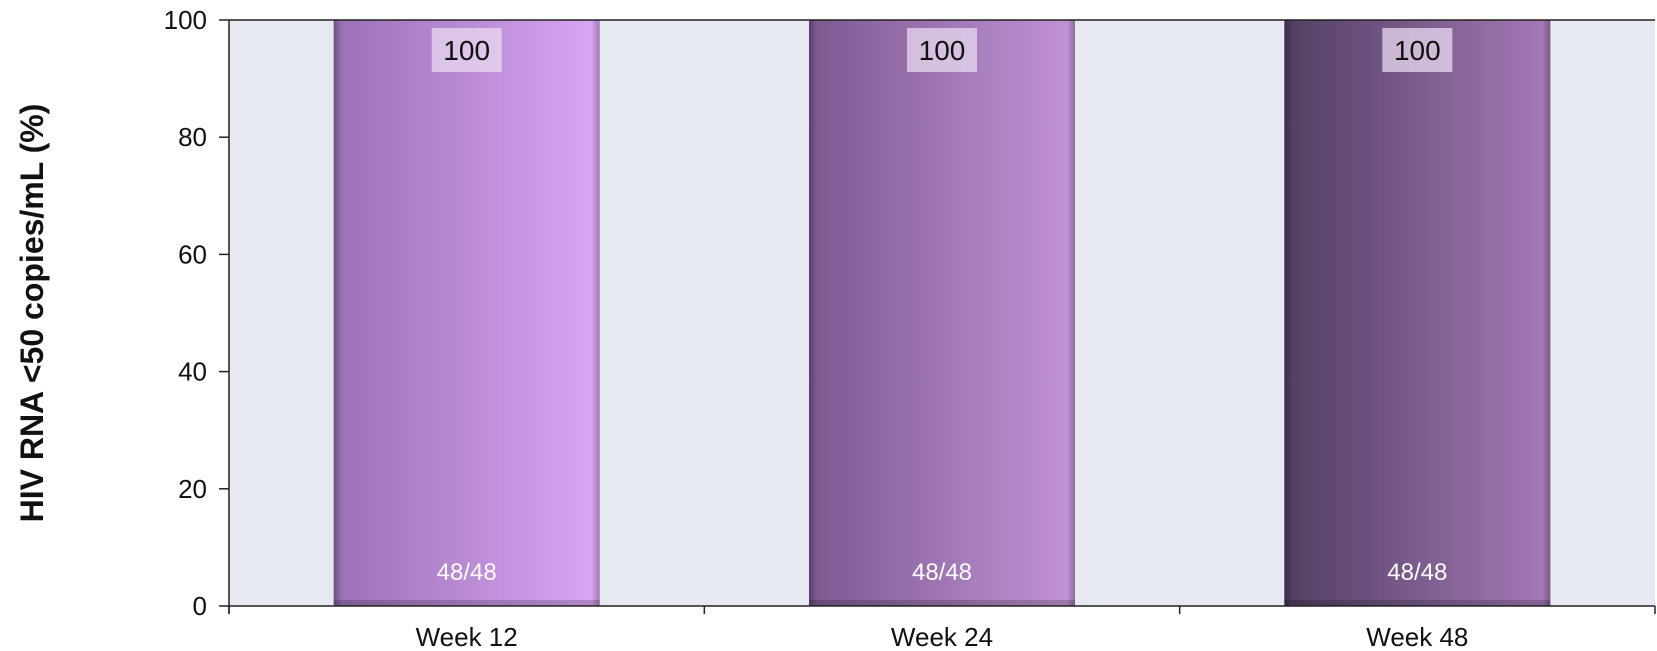 The width and height of the screenshot is (1657, 651). I want to click on y-tick-label: 60, so click(192, 254).